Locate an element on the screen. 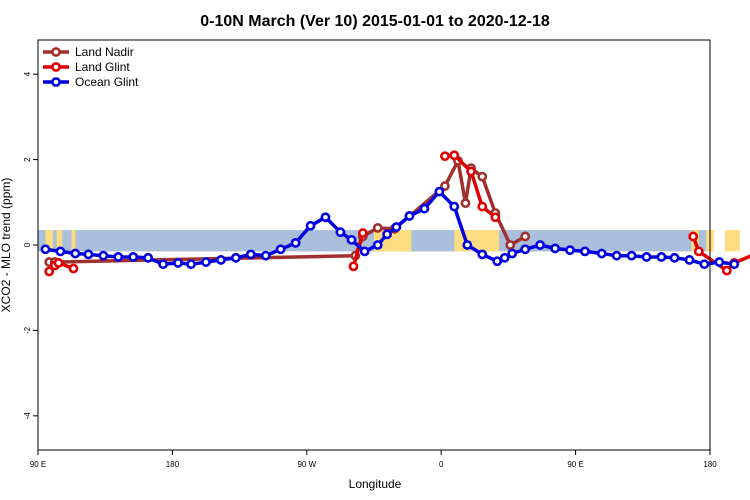 The width and height of the screenshot is (750, 500). series-line is located at coordinates (358, 249).